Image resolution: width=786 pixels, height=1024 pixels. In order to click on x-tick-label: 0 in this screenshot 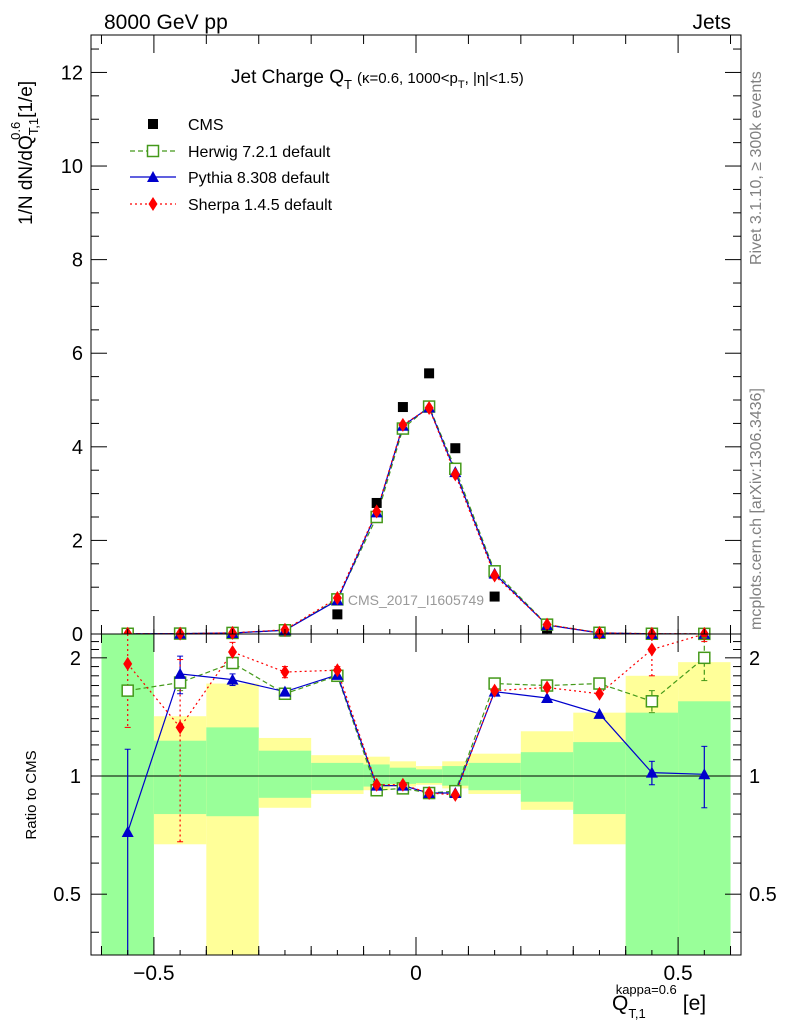, I will do `click(416, 973)`.